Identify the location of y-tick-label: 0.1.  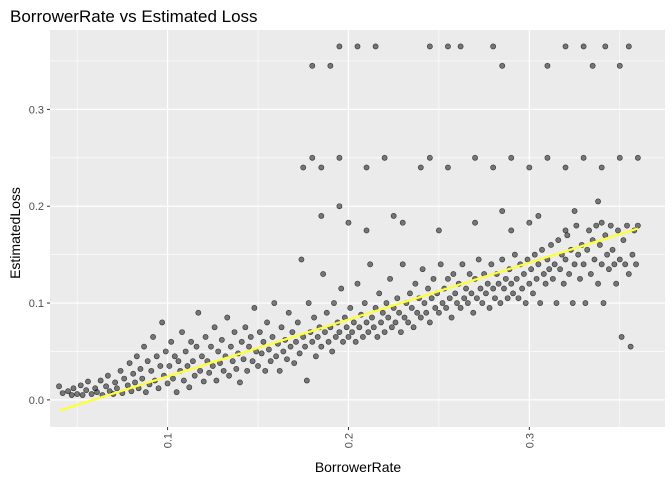
(36, 304).